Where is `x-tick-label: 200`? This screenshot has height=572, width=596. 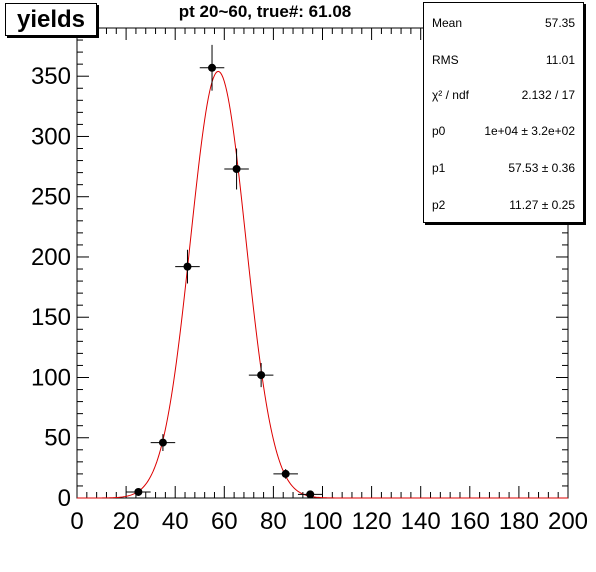 x-tick-label: 200 is located at coordinates (568, 521).